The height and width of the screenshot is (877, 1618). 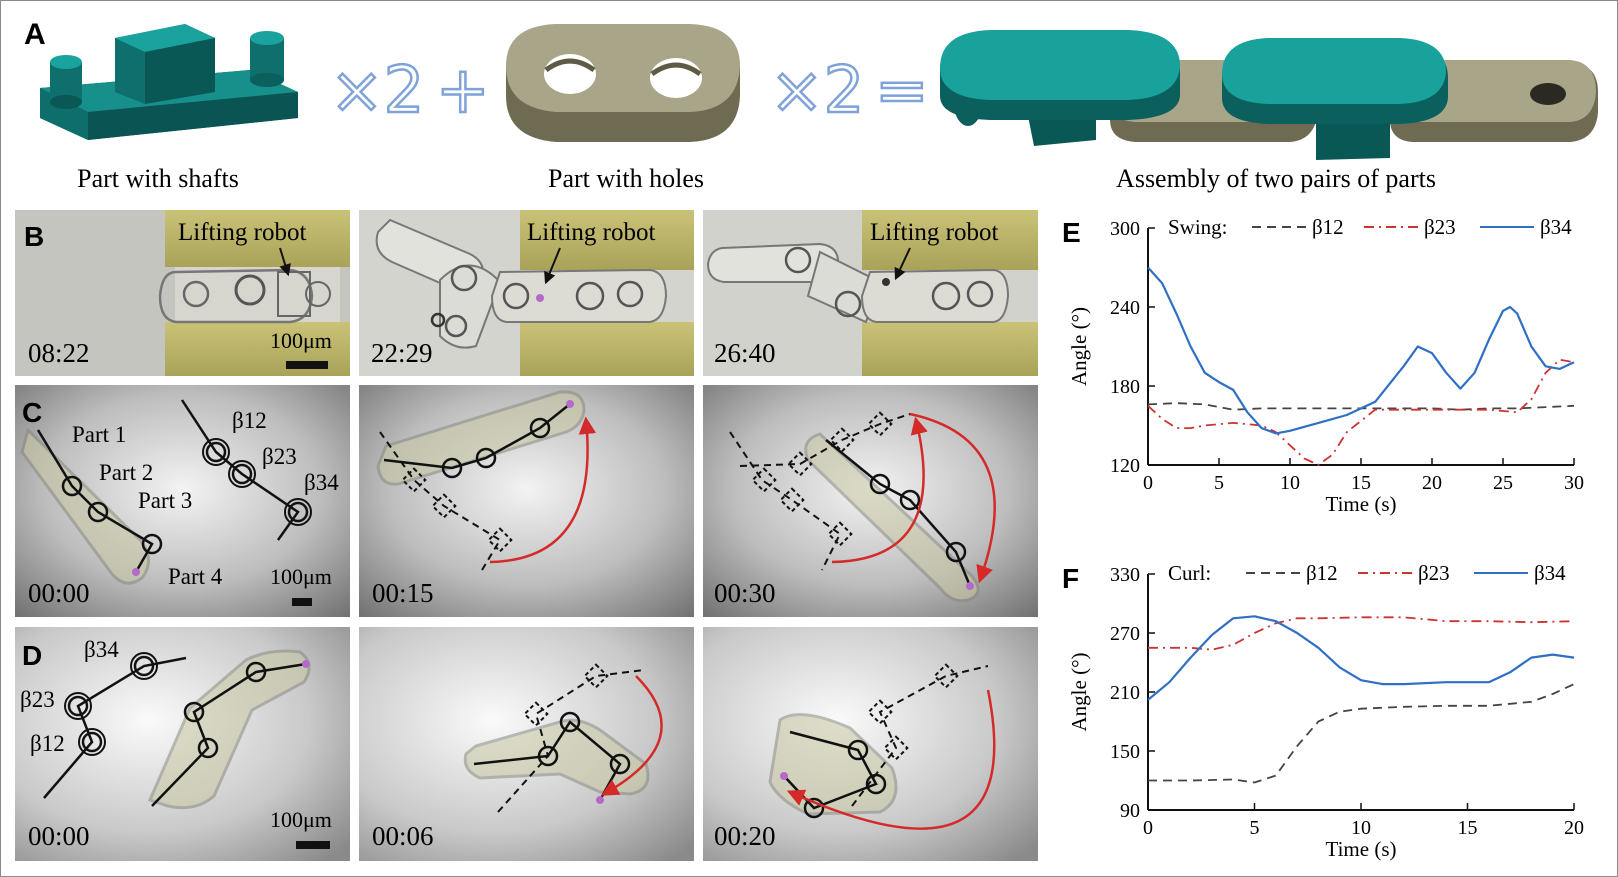 What do you see at coordinates (403, 836) in the screenshot?
I see `d2-timestamp: 00:06` at bounding box center [403, 836].